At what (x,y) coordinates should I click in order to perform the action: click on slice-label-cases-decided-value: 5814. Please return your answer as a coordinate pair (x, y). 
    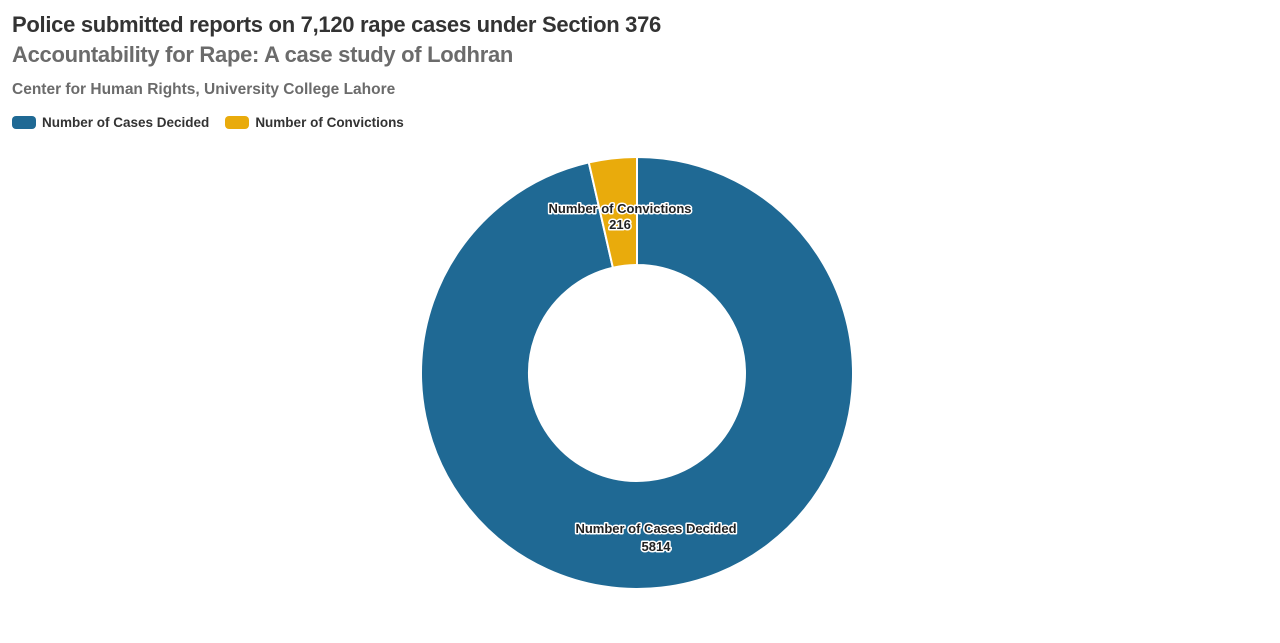
    Looking at the image, I should click on (657, 546).